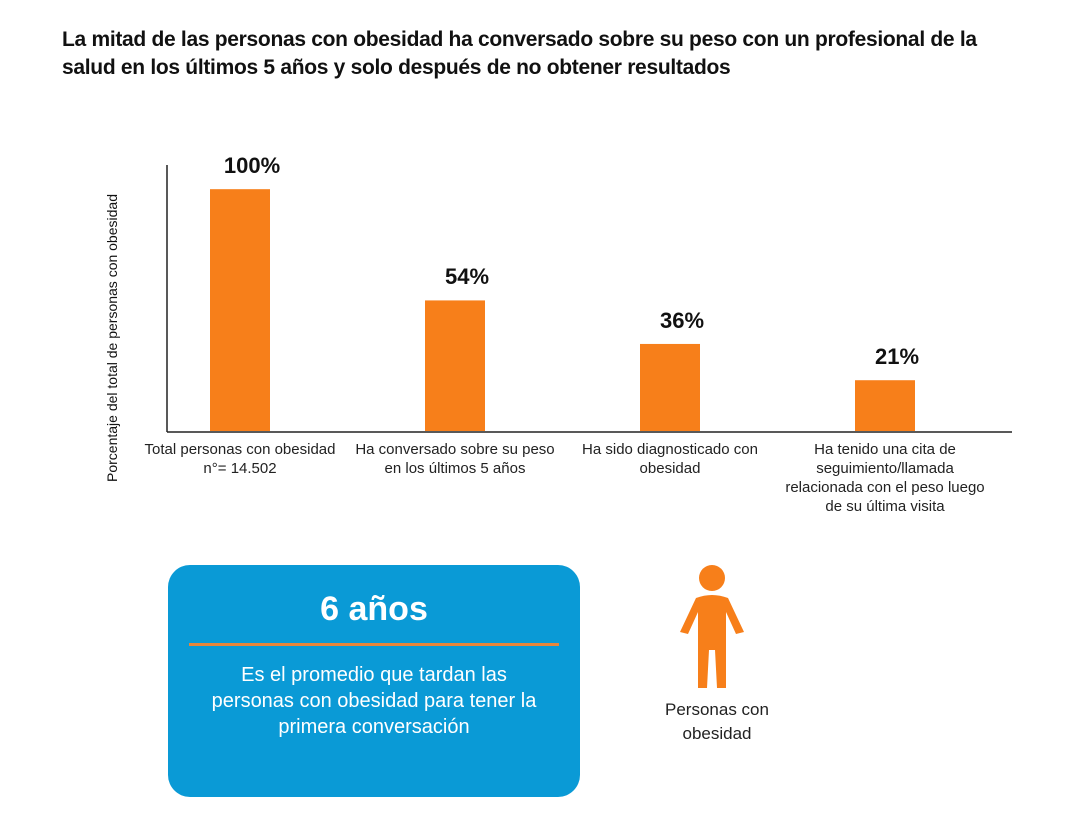 This screenshot has width=1087, height=840. What do you see at coordinates (374, 609) in the screenshot?
I see `callout-headline: 6 años` at bounding box center [374, 609].